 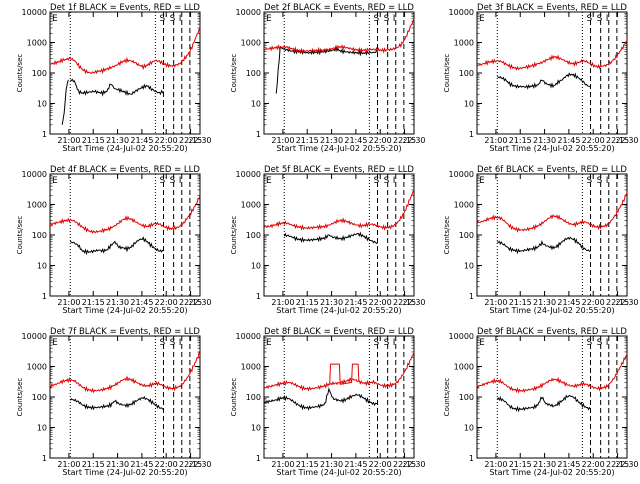 I want to click on plot-title: Det 9f BLACK = Events, RED = LLD, so click(x=552, y=332).